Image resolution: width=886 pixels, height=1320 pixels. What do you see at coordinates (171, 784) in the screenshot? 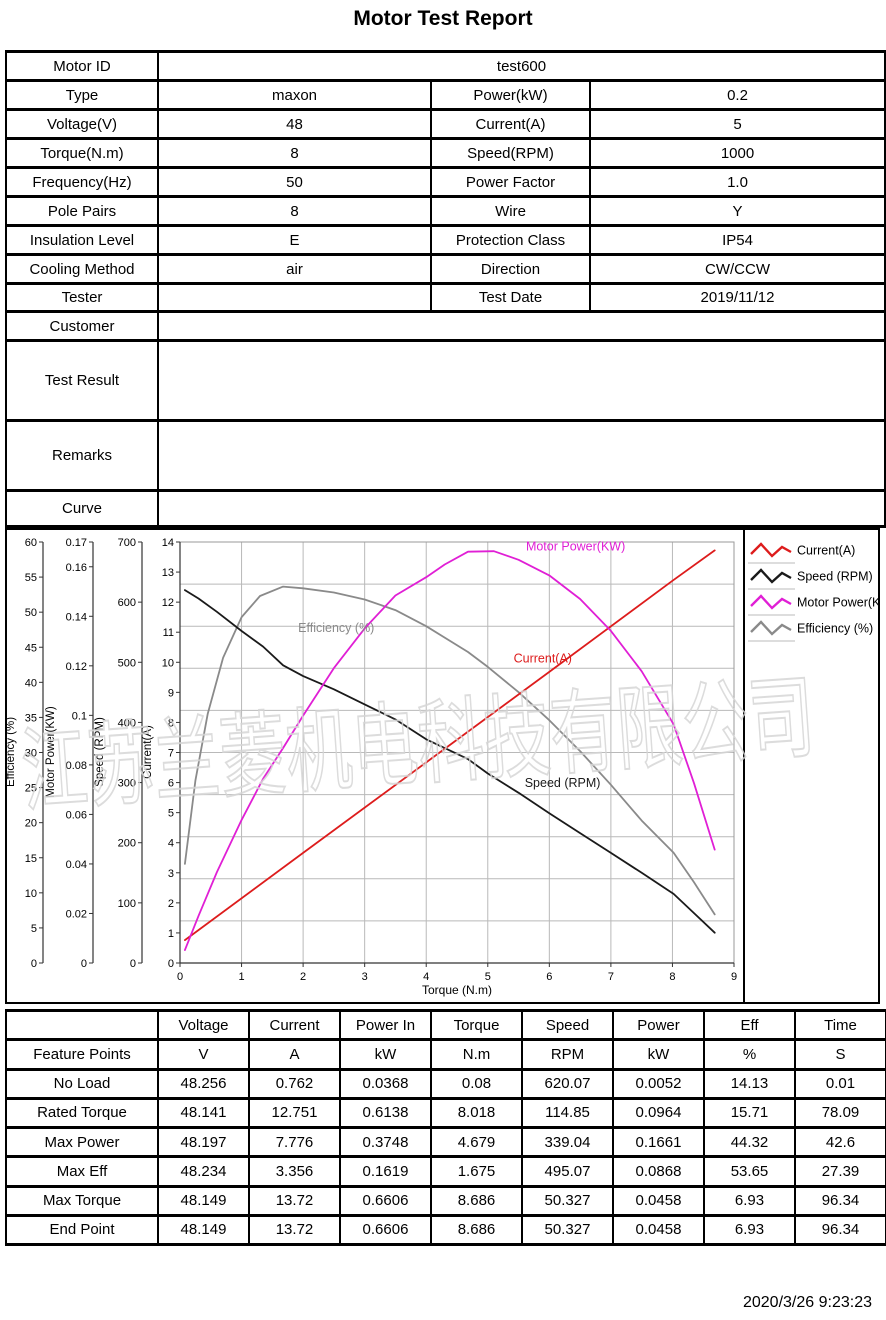
I see `y-tick-label: 6` at bounding box center [171, 784].